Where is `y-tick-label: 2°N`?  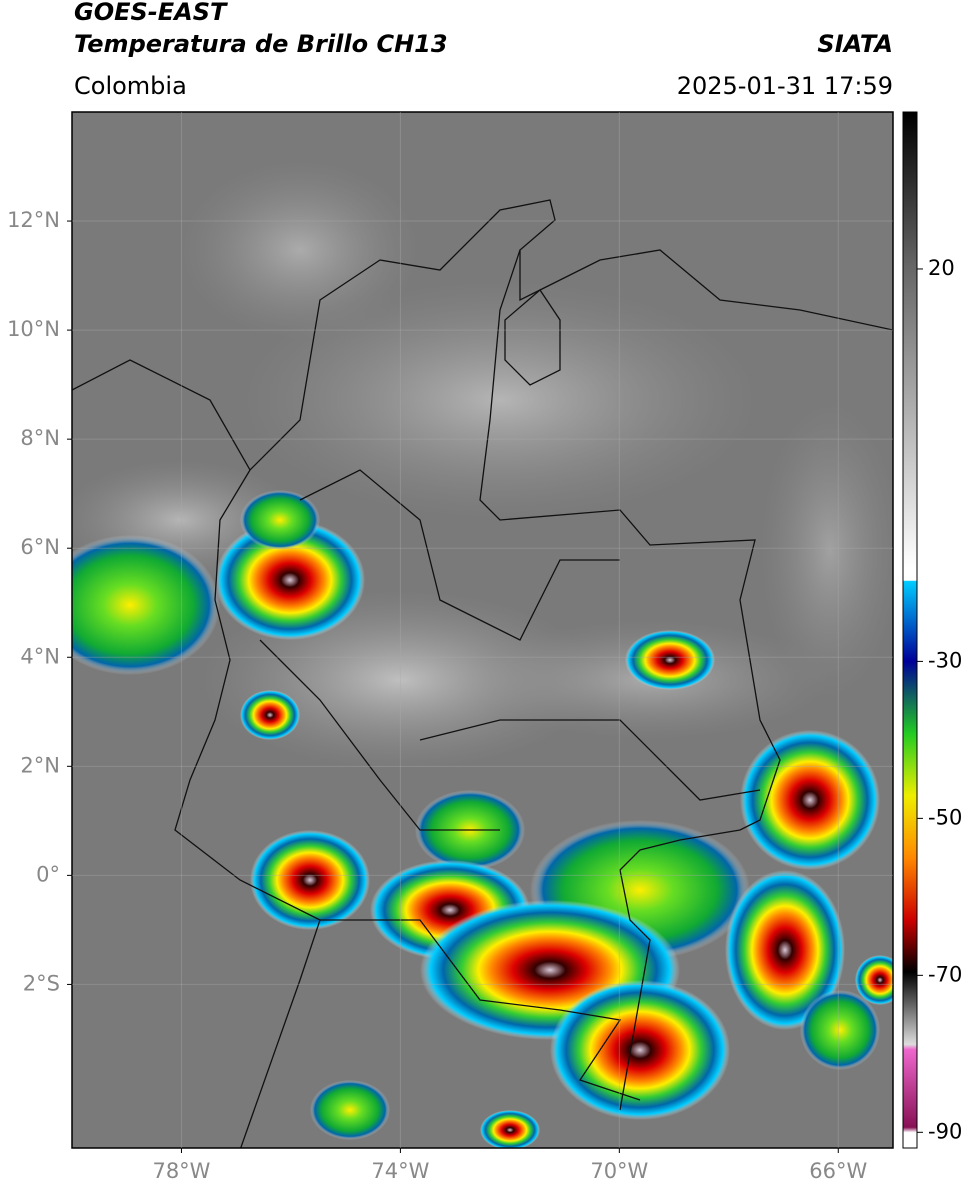 y-tick-label: 2°N is located at coordinates (40, 765).